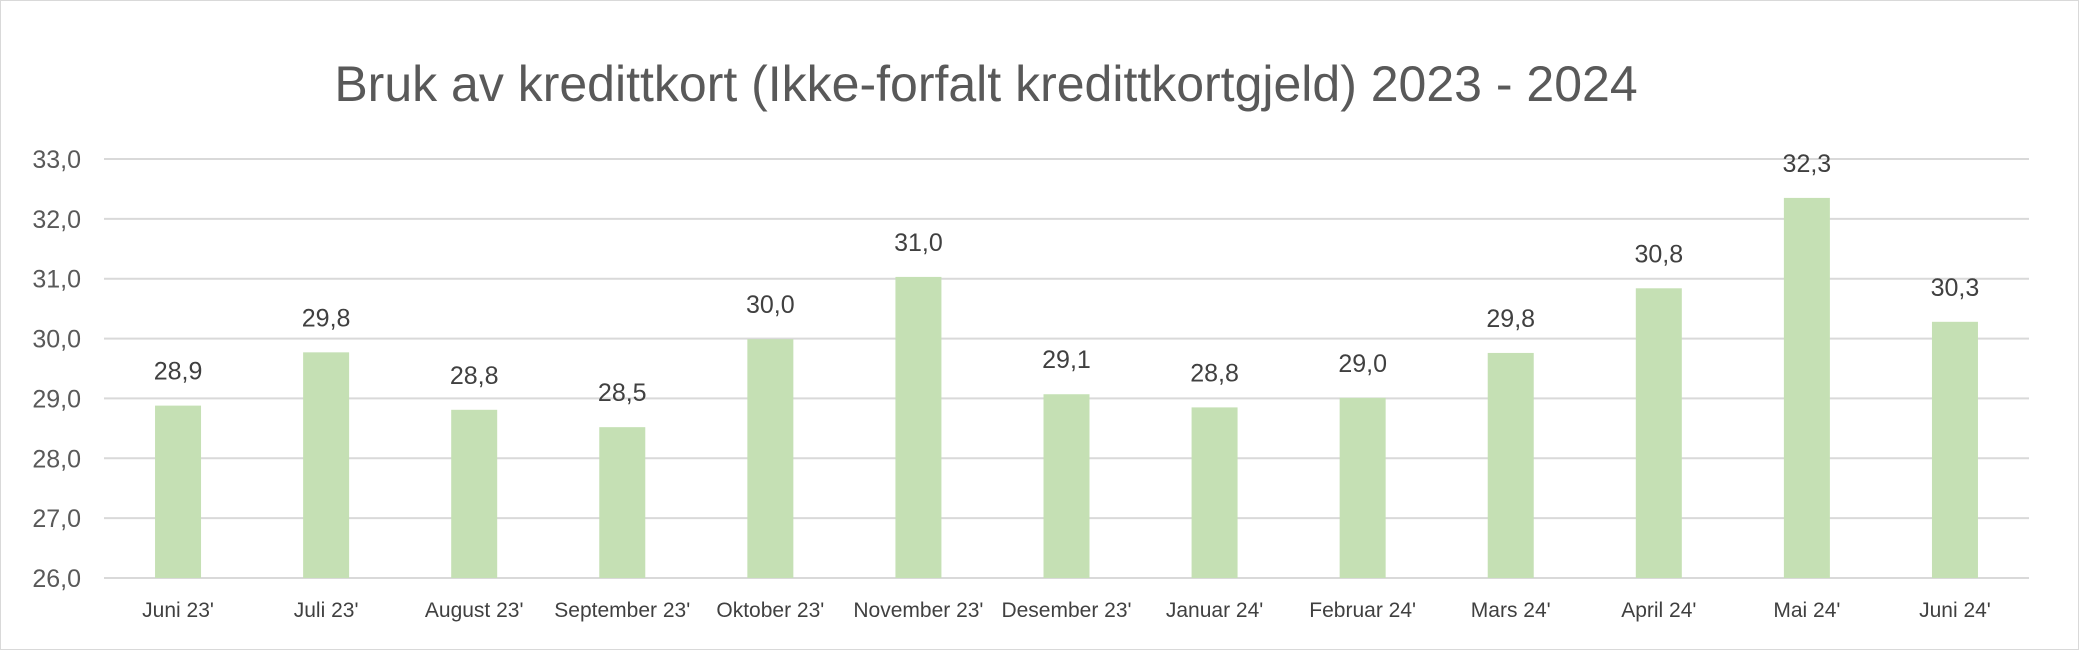 Image resolution: width=2081 pixels, height=652 pixels. I want to click on x-tick-label: August 23', so click(474, 610).